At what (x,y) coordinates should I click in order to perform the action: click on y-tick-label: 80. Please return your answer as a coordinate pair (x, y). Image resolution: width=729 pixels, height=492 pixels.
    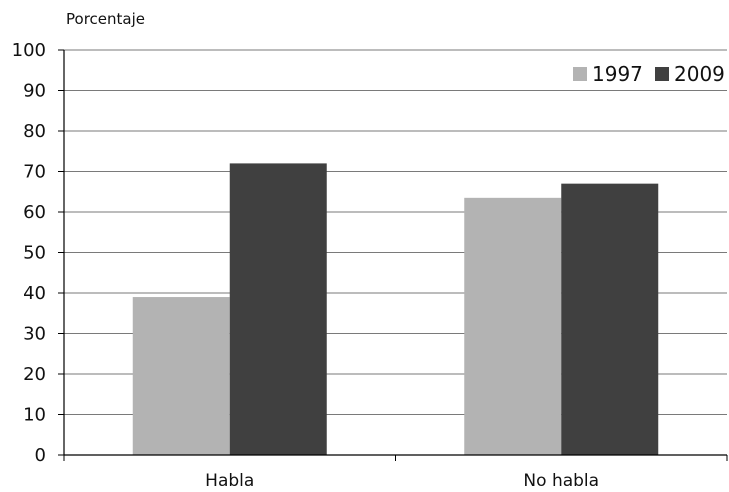
    Looking at the image, I should click on (34, 131).